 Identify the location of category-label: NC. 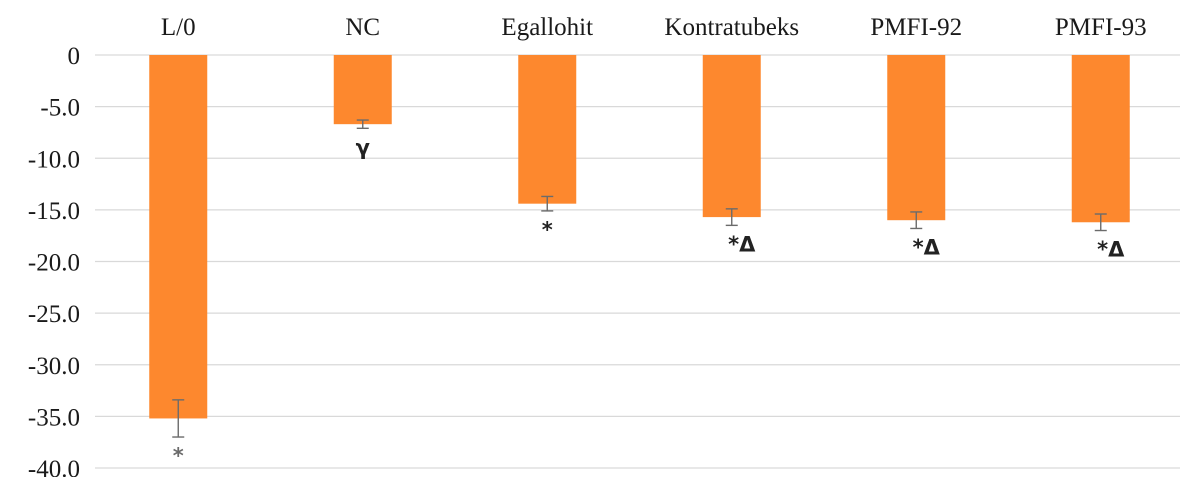
(362, 27).